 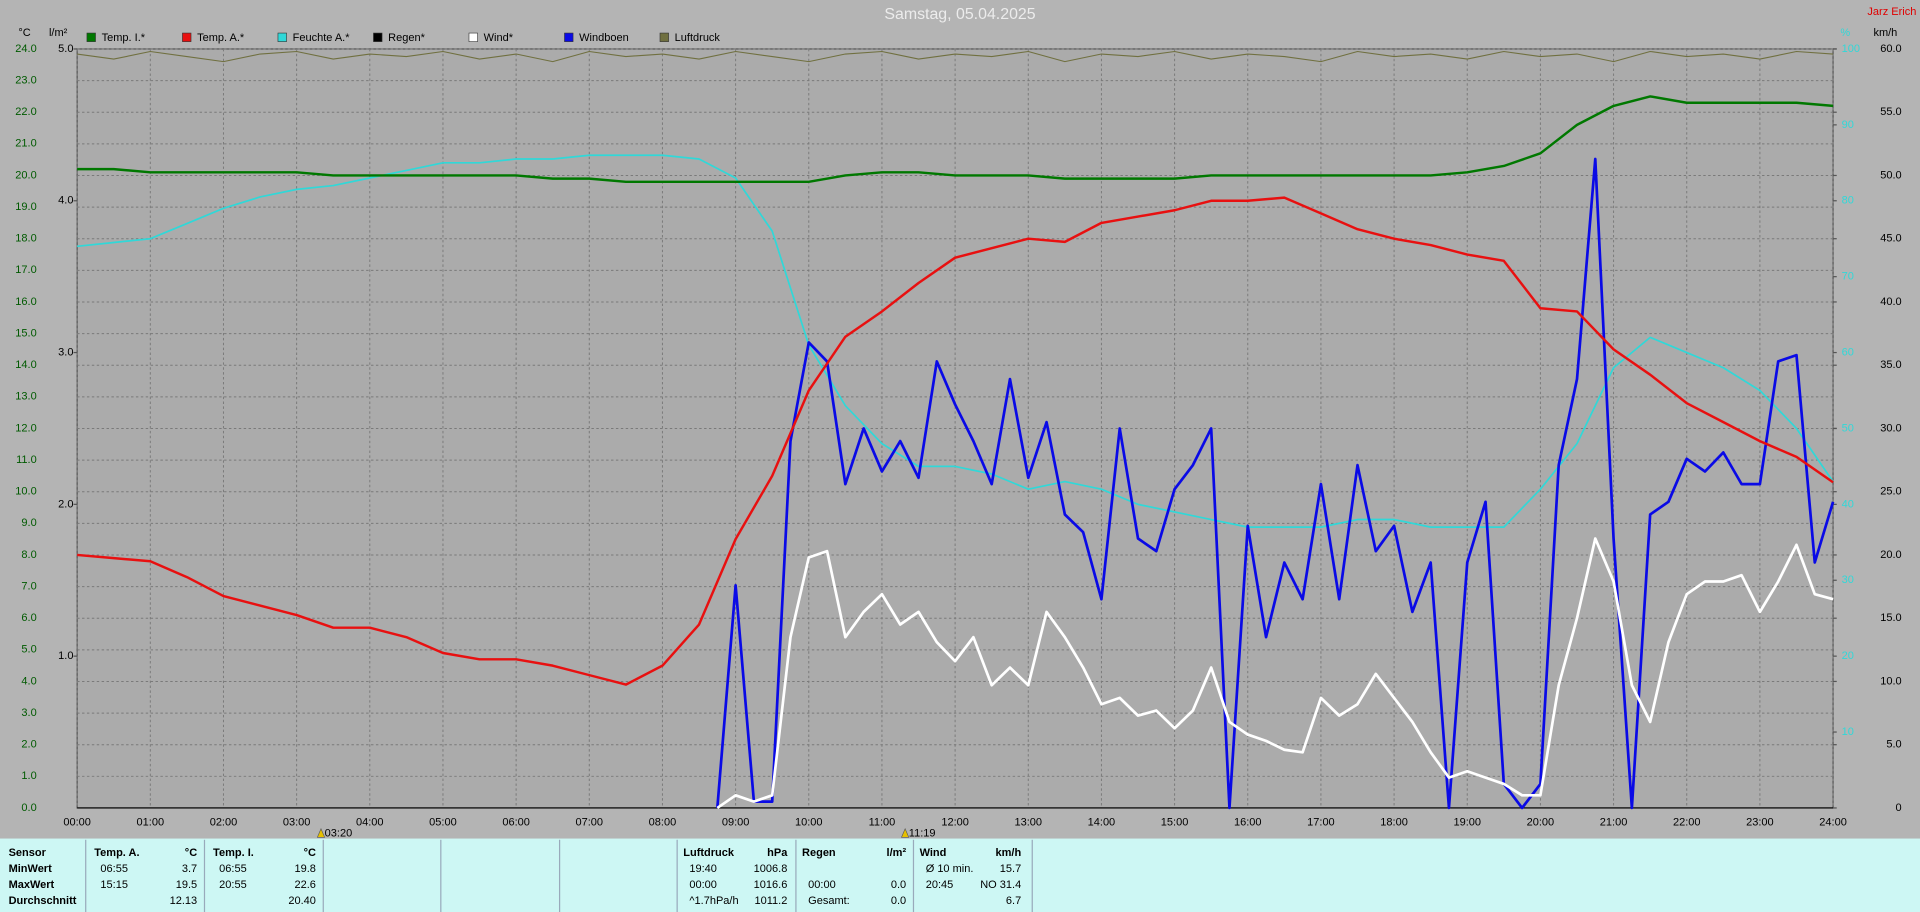 I want to click on y-tick-label: 2.0, so click(x=28, y=745).